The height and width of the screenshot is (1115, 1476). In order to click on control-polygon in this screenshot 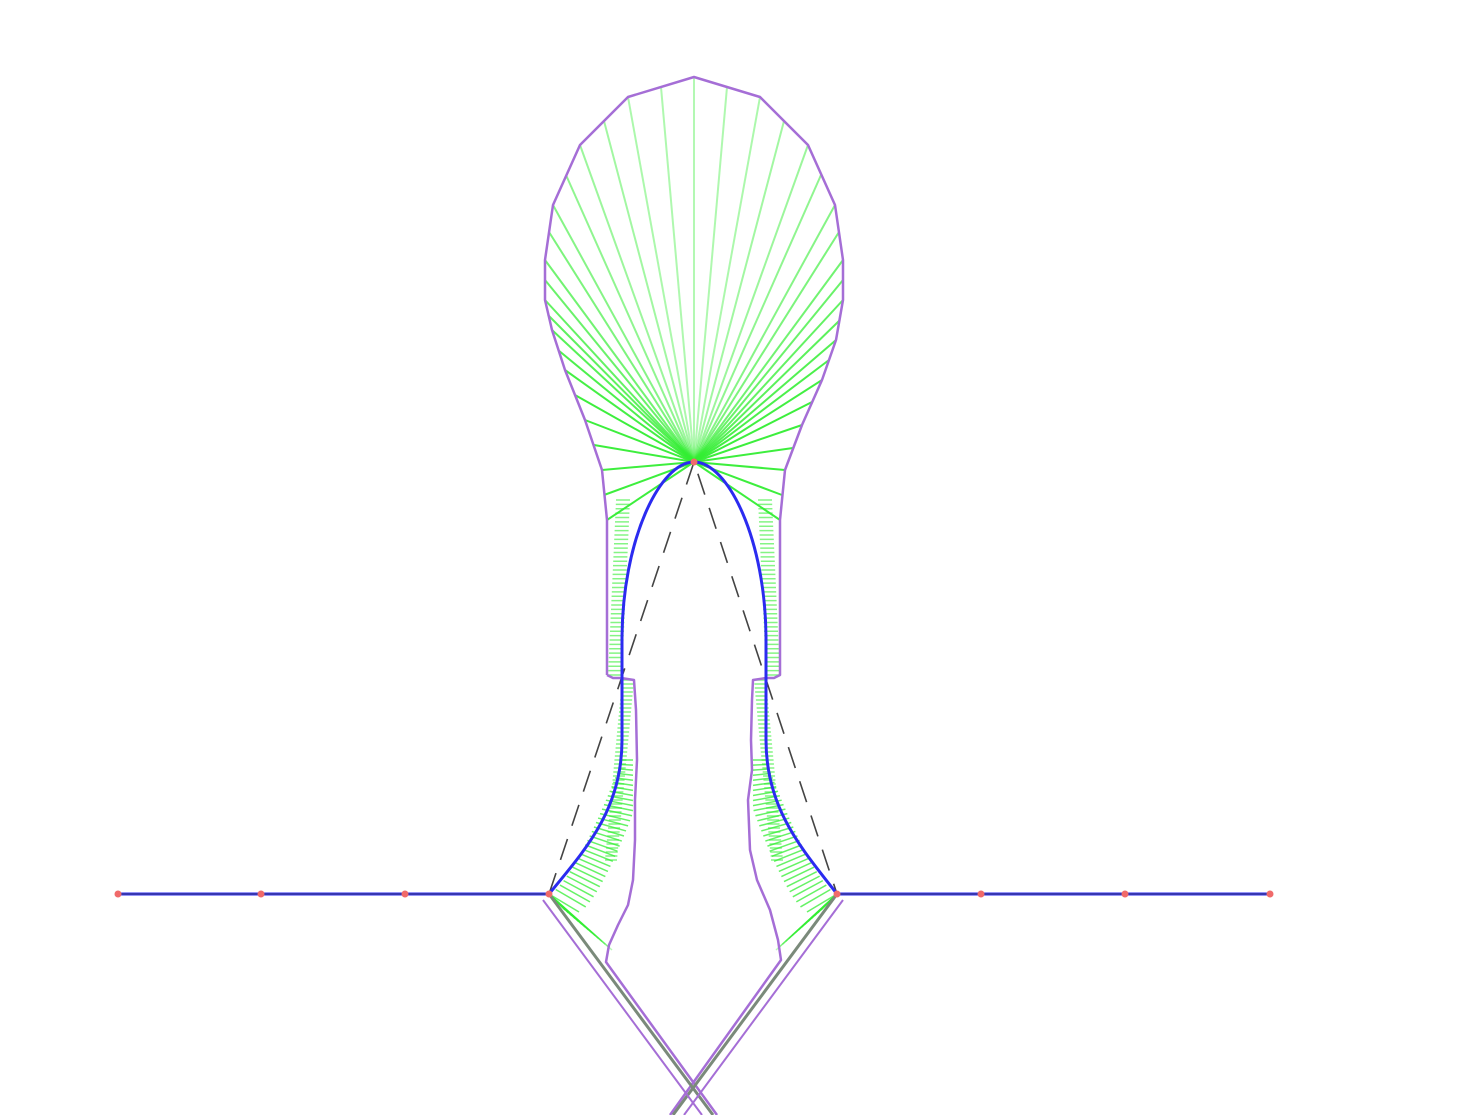, I will do `click(693, 677)`.